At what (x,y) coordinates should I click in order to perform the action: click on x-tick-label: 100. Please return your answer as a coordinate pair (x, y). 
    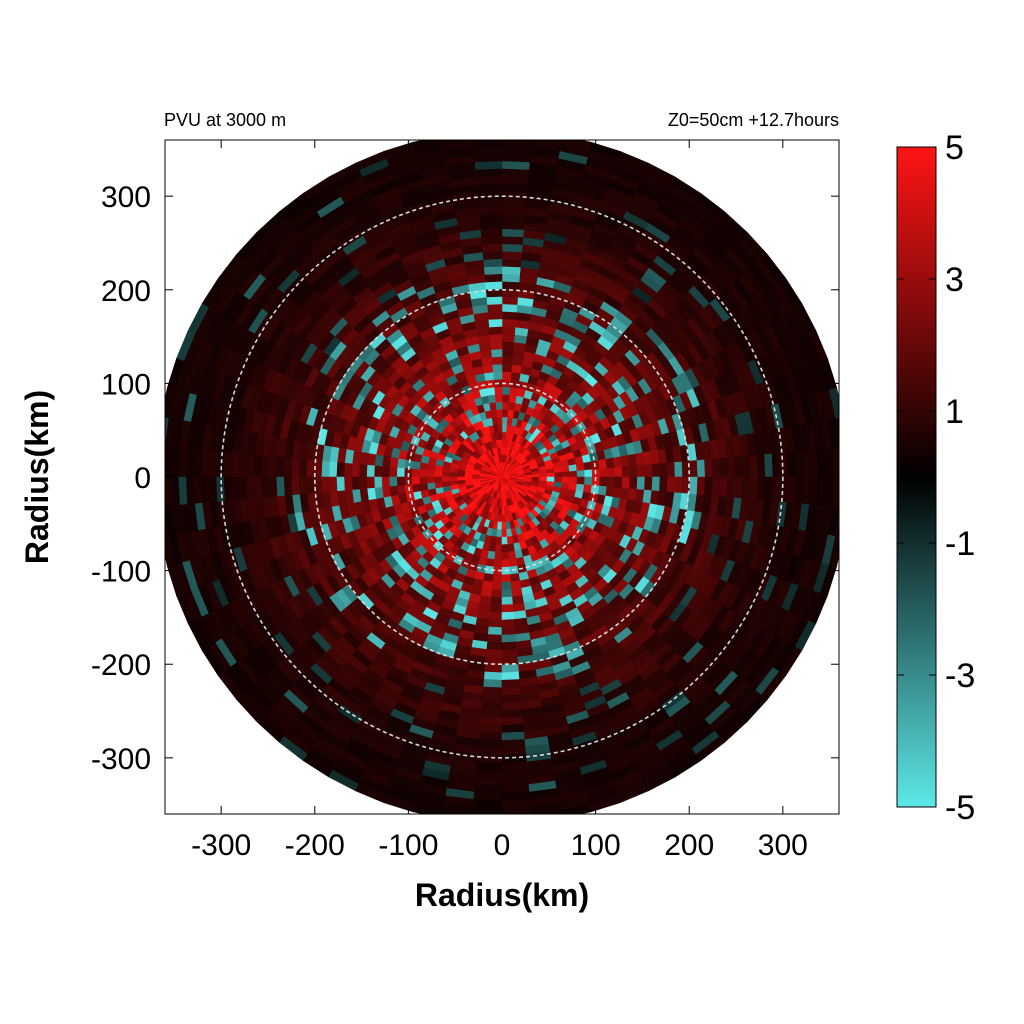
    Looking at the image, I should click on (596, 845).